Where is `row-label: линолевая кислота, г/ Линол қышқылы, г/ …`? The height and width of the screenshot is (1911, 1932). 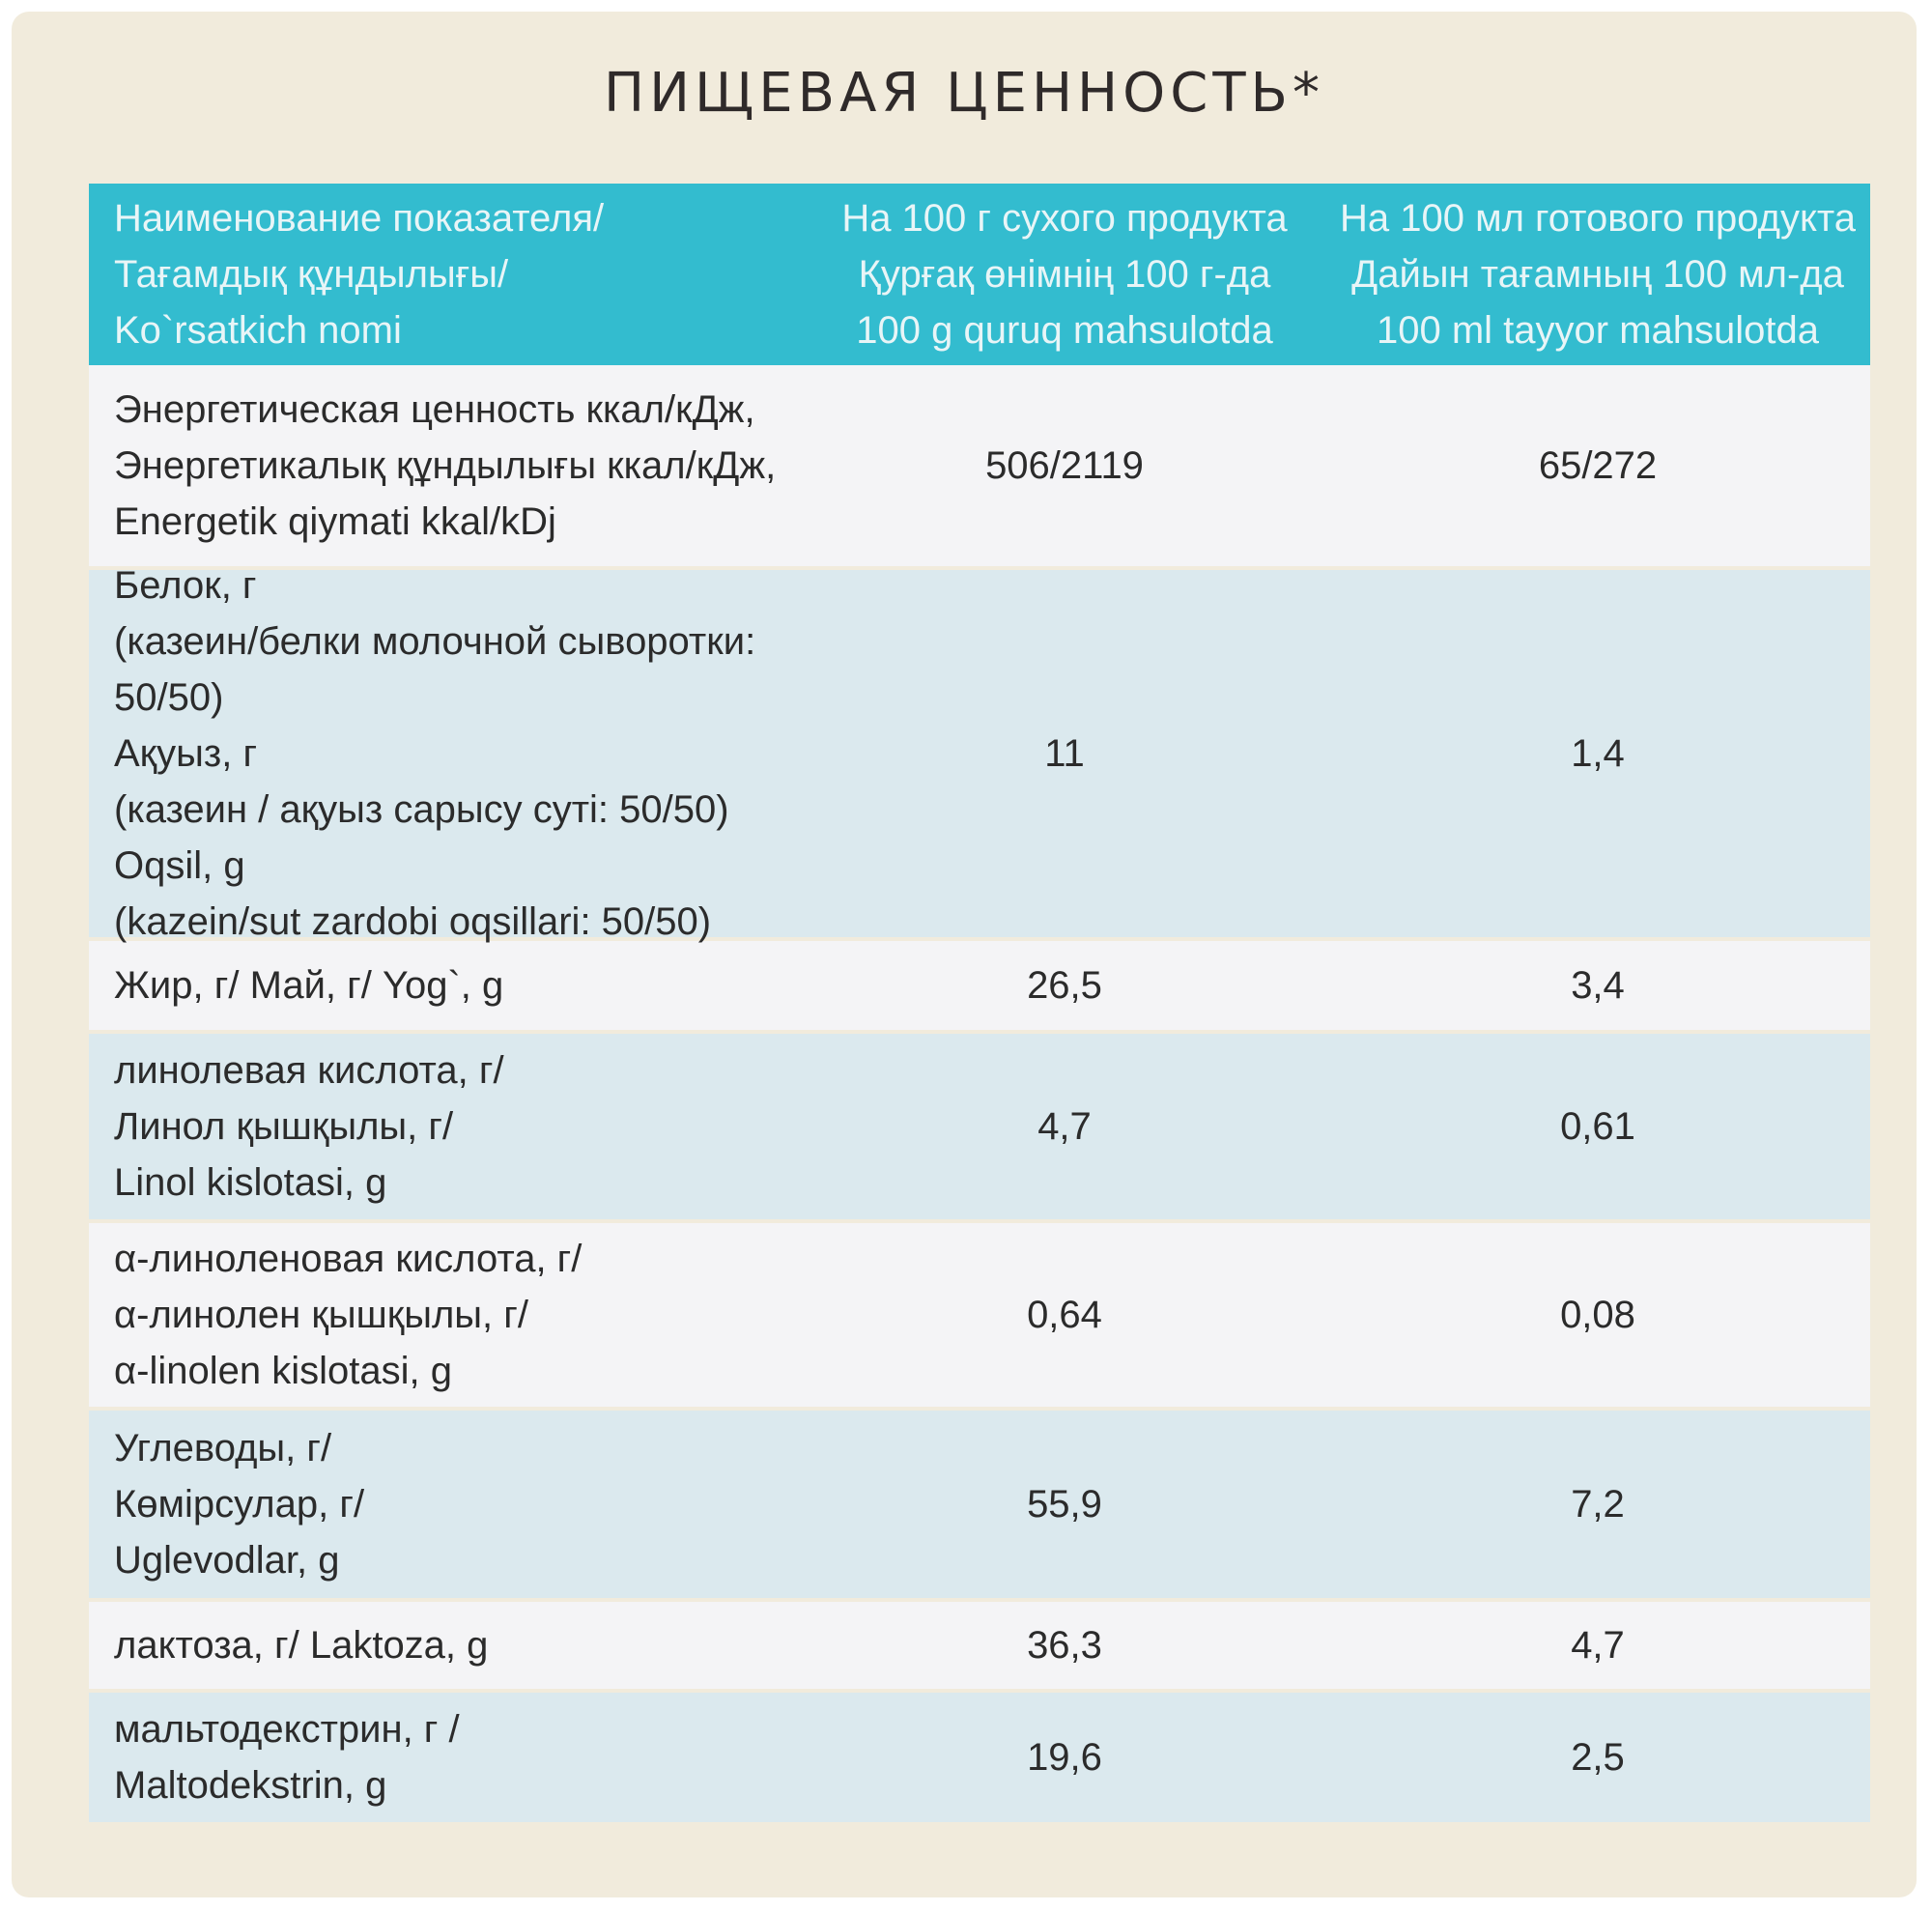
row-label: линолевая кислота, г/ Линол қышқылы, г/ … is located at coordinates (309, 1126).